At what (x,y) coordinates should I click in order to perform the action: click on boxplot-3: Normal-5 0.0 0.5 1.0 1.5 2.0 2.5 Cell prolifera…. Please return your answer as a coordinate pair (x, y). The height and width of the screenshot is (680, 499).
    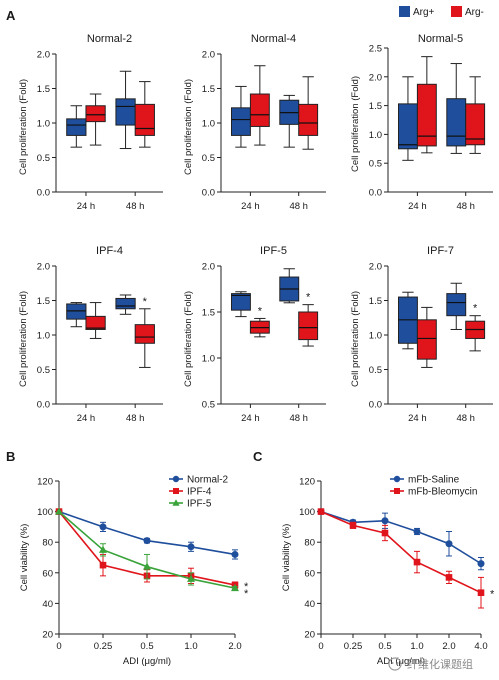
    Looking at the image, I should click on (421, 122).